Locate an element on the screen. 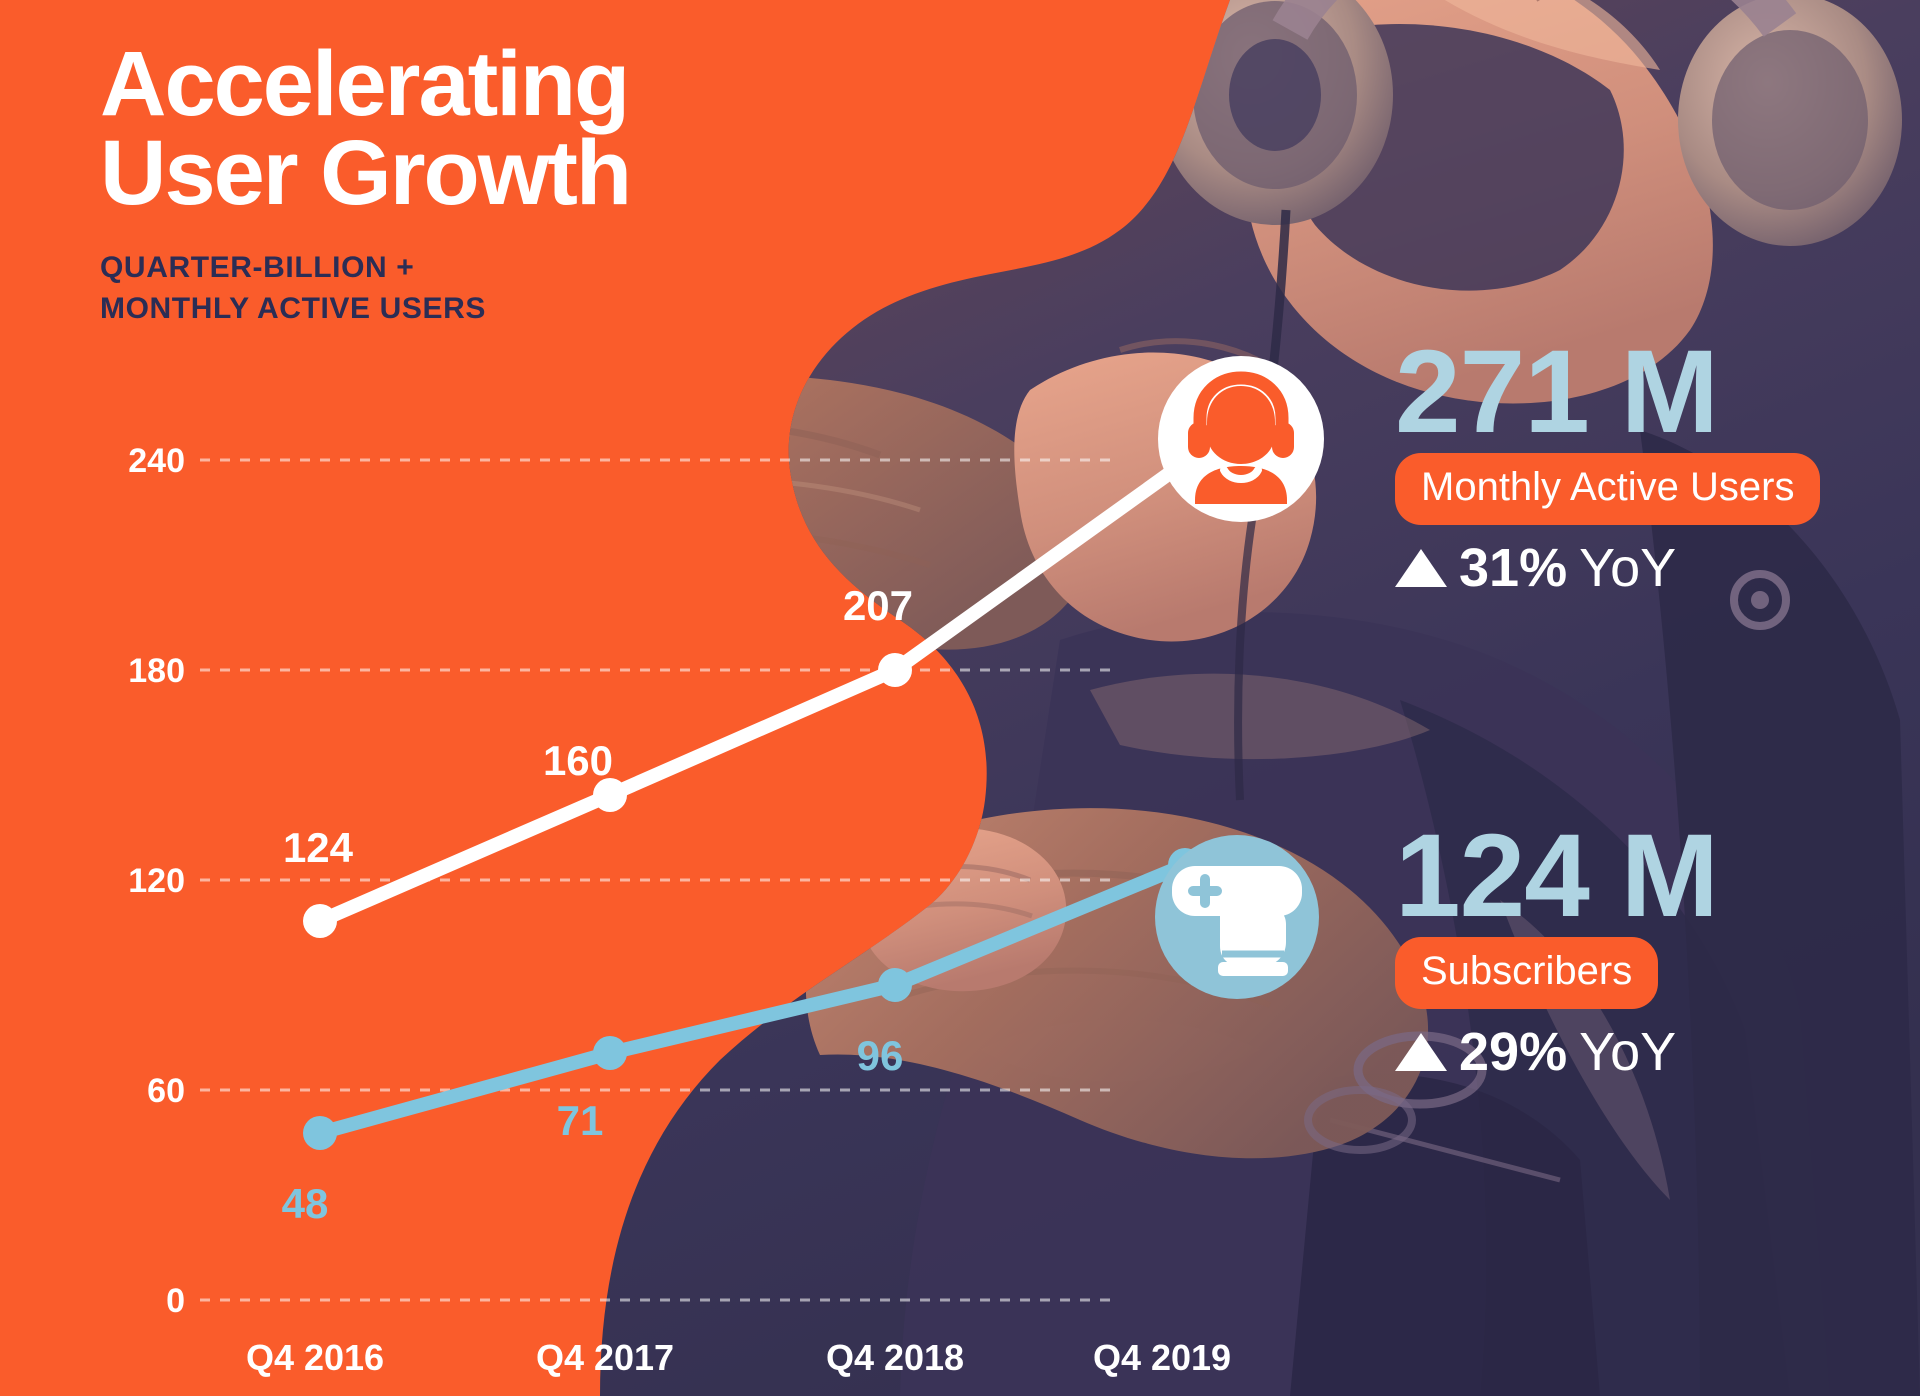 The height and width of the screenshot is (1396, 1920). data-label-160: 160 is located at coordinates (578, 760).